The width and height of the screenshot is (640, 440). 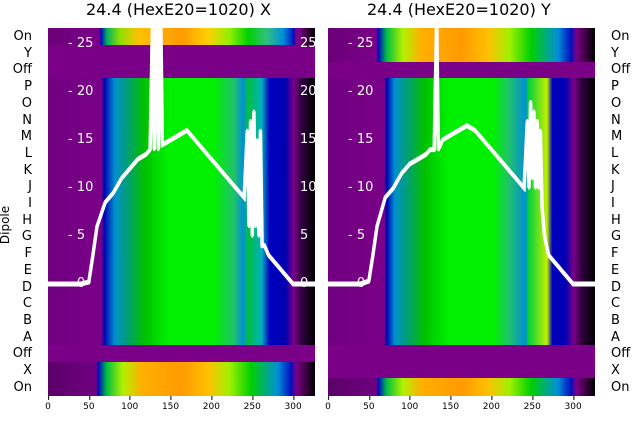 I want to click on row-label-l: Y, so click(x=28, y=53).